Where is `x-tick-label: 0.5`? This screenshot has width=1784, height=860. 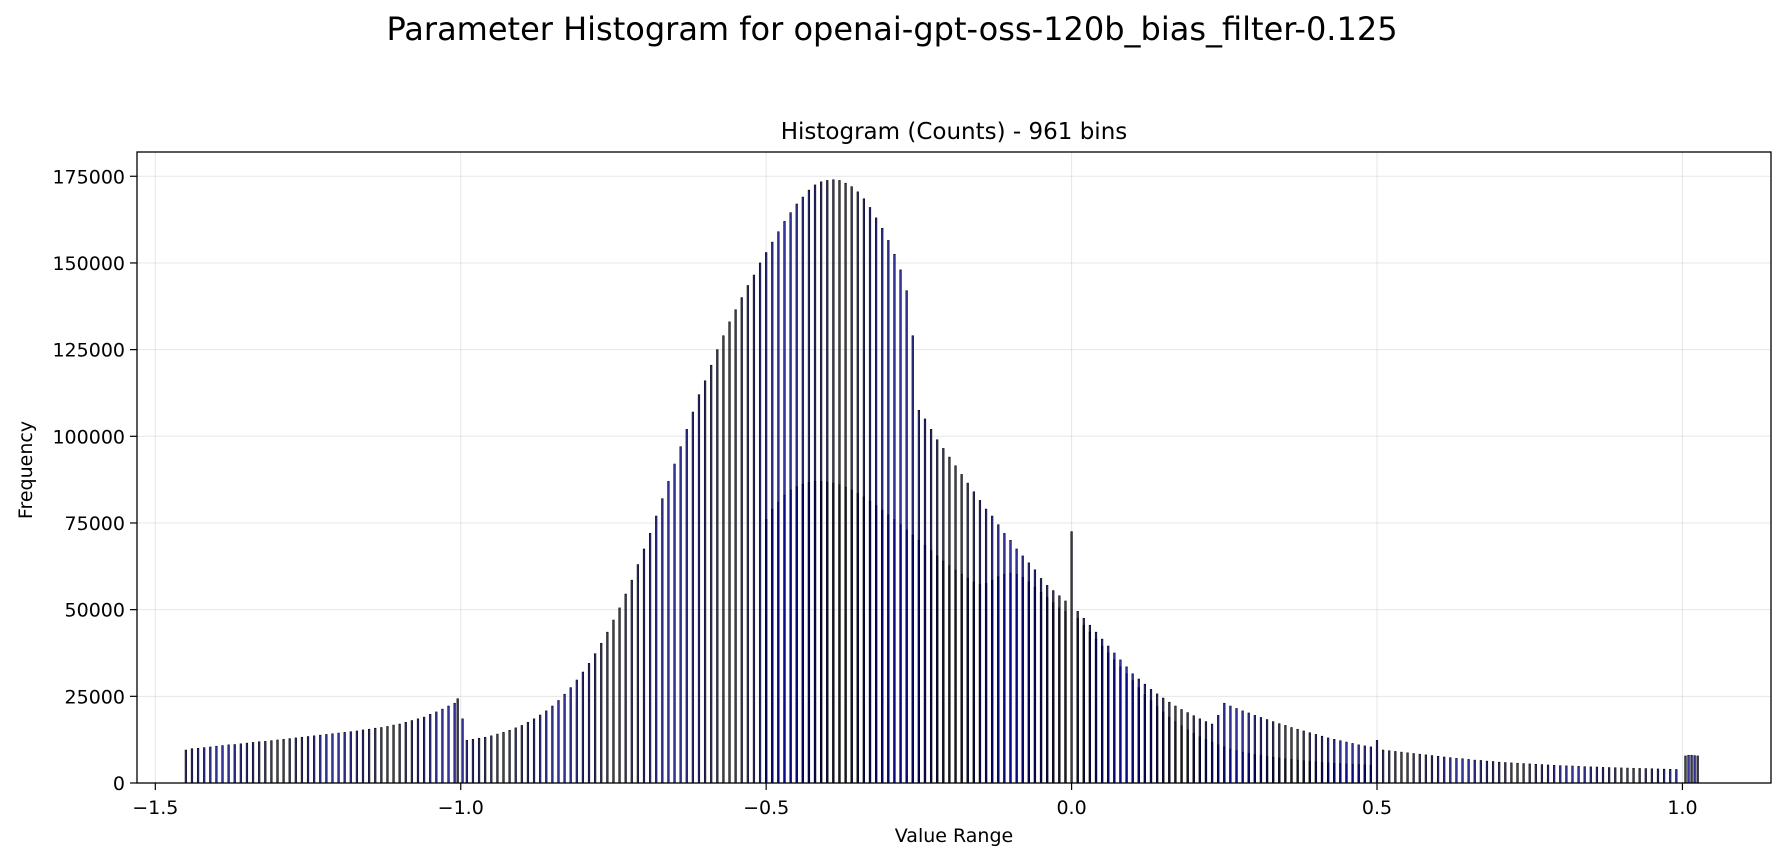 x-tick-label: 0.5 is located at coordinates (1377, 808).